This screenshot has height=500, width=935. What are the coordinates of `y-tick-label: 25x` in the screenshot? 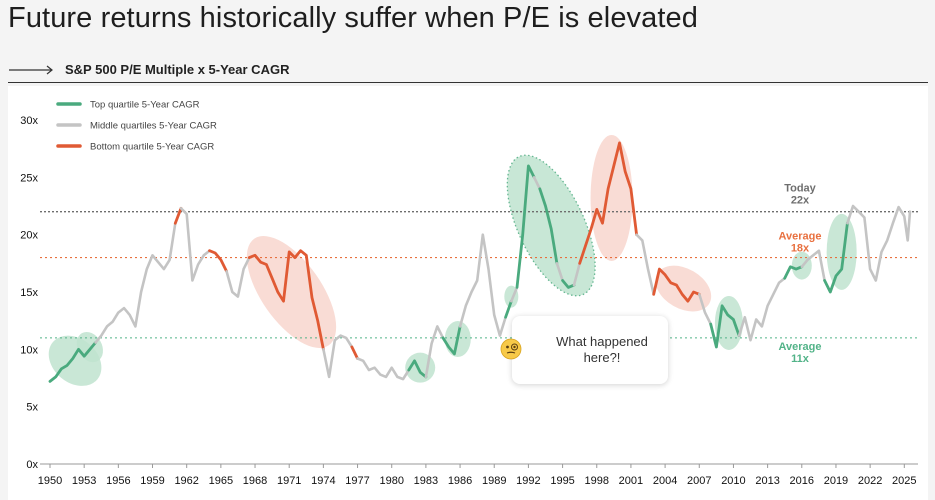 It's located at (29, 178).